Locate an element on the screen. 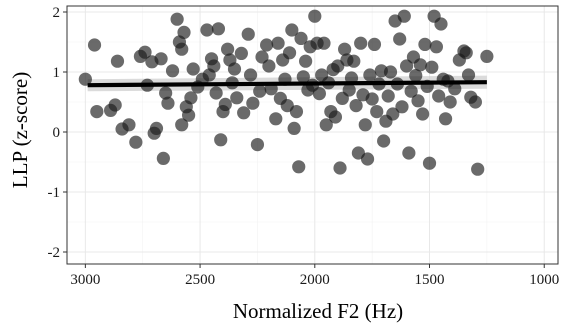 Image resolution: width=567 pixels, height=327 pixels. y-tick-label: -2 is located at coordinates (54, 253).